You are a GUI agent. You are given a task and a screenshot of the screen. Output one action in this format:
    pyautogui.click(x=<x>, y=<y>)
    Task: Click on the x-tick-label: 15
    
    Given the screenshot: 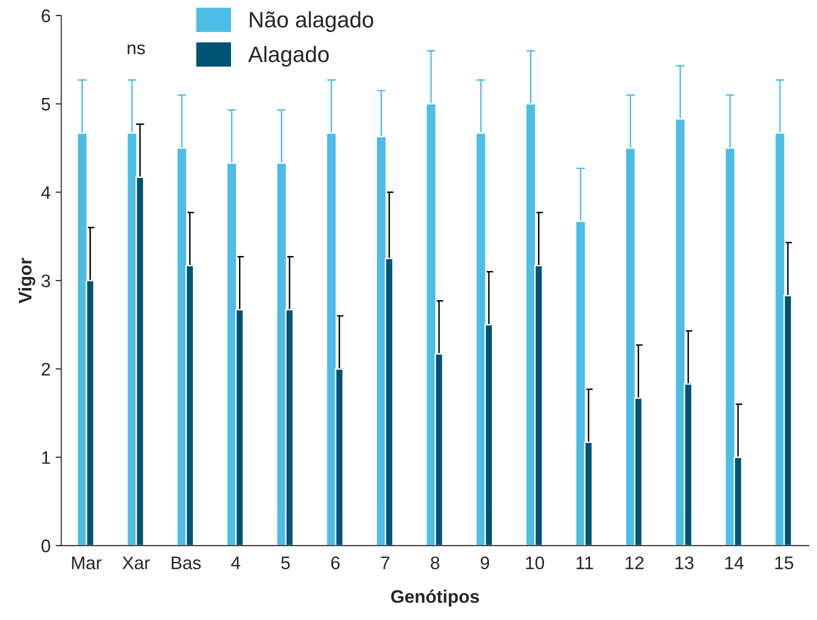 What is the action you would take?
    pyautogui.click(x=784, y=563)
    